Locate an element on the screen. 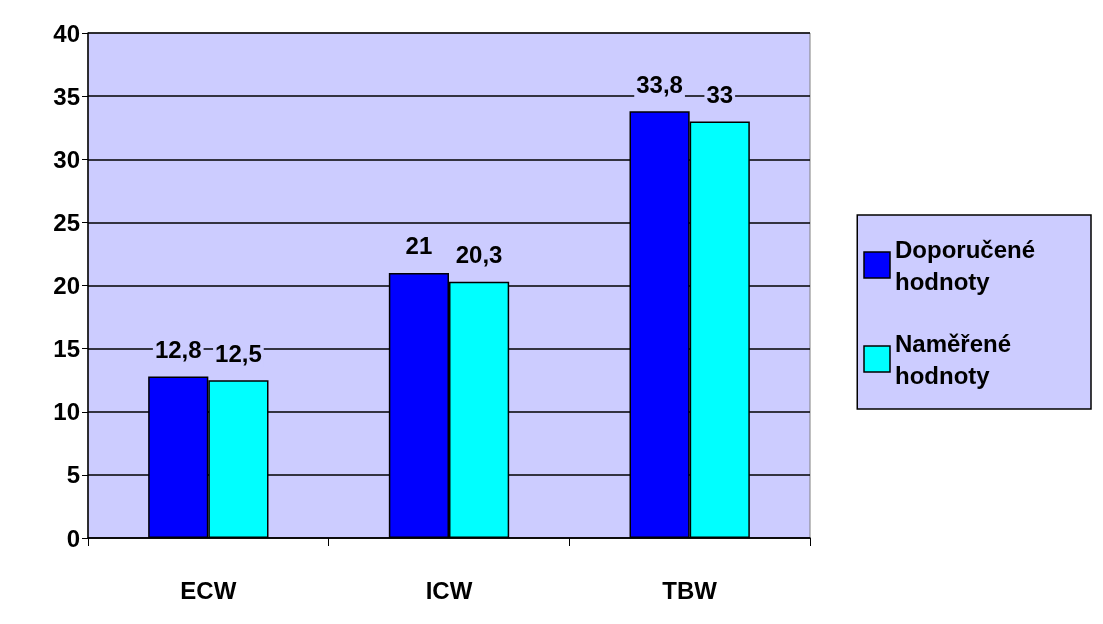 The height and width of the screenshot is (624, 1103). x-tick-label: ECW is located at coordinates (208, 590).